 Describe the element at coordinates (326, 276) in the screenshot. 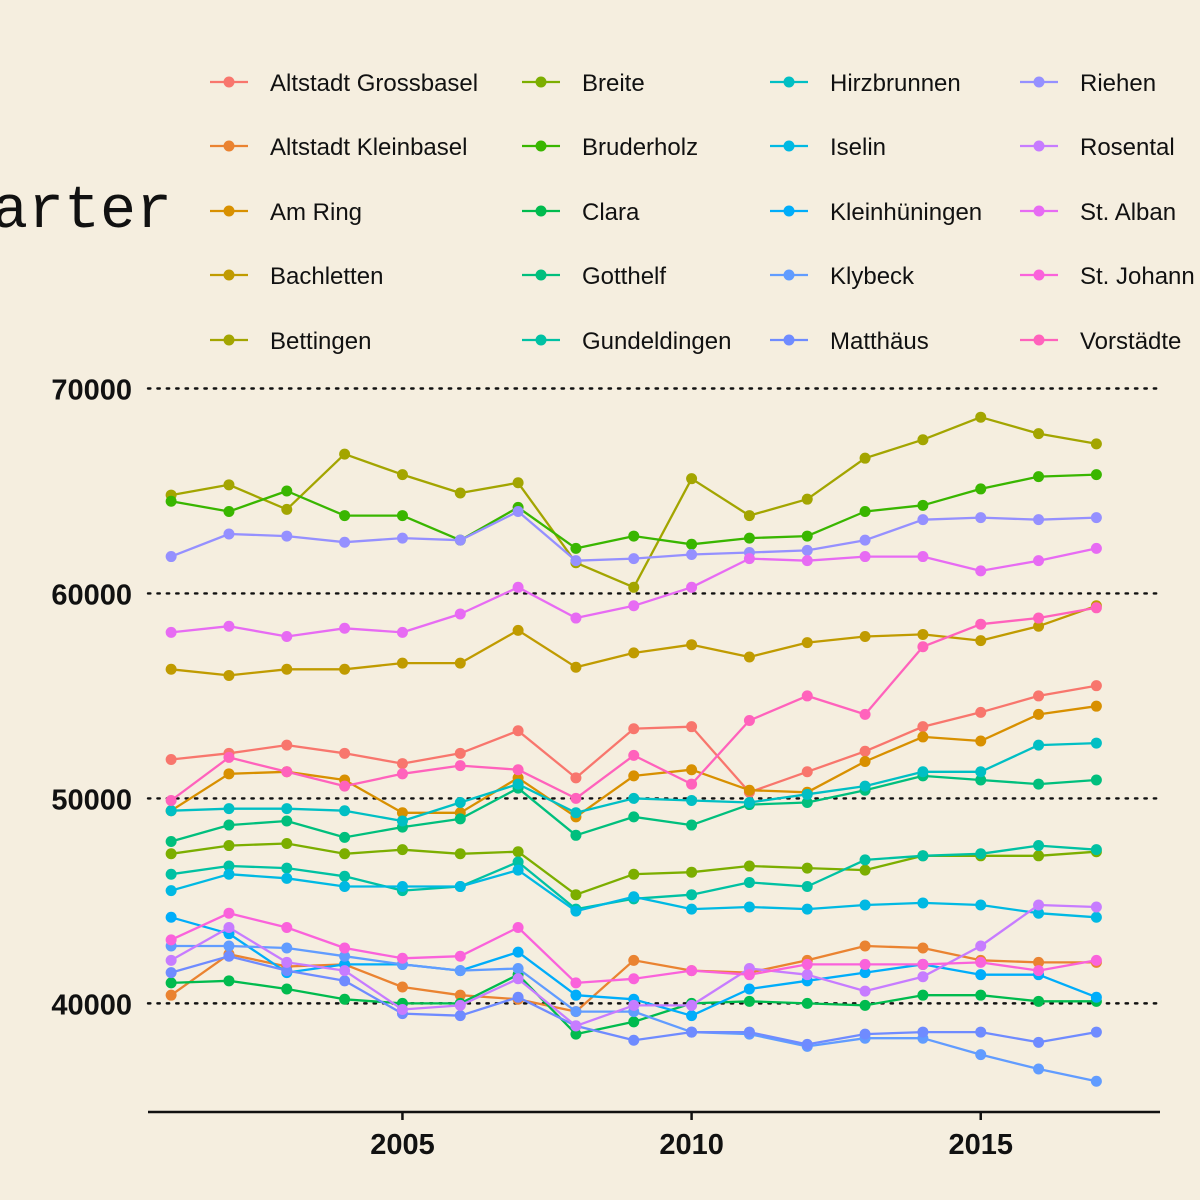

I see `legend-label: Bachletten` at that location.